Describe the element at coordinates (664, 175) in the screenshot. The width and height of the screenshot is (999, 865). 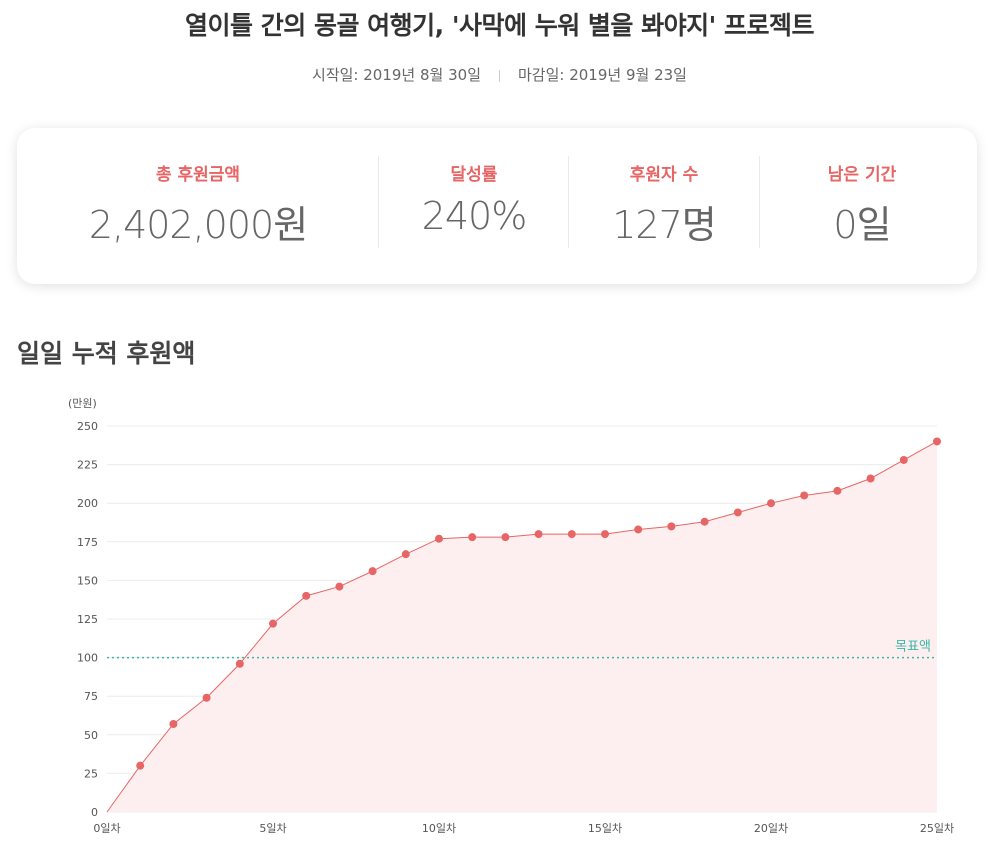
I see `stat-label: 후원자 수` at that location.